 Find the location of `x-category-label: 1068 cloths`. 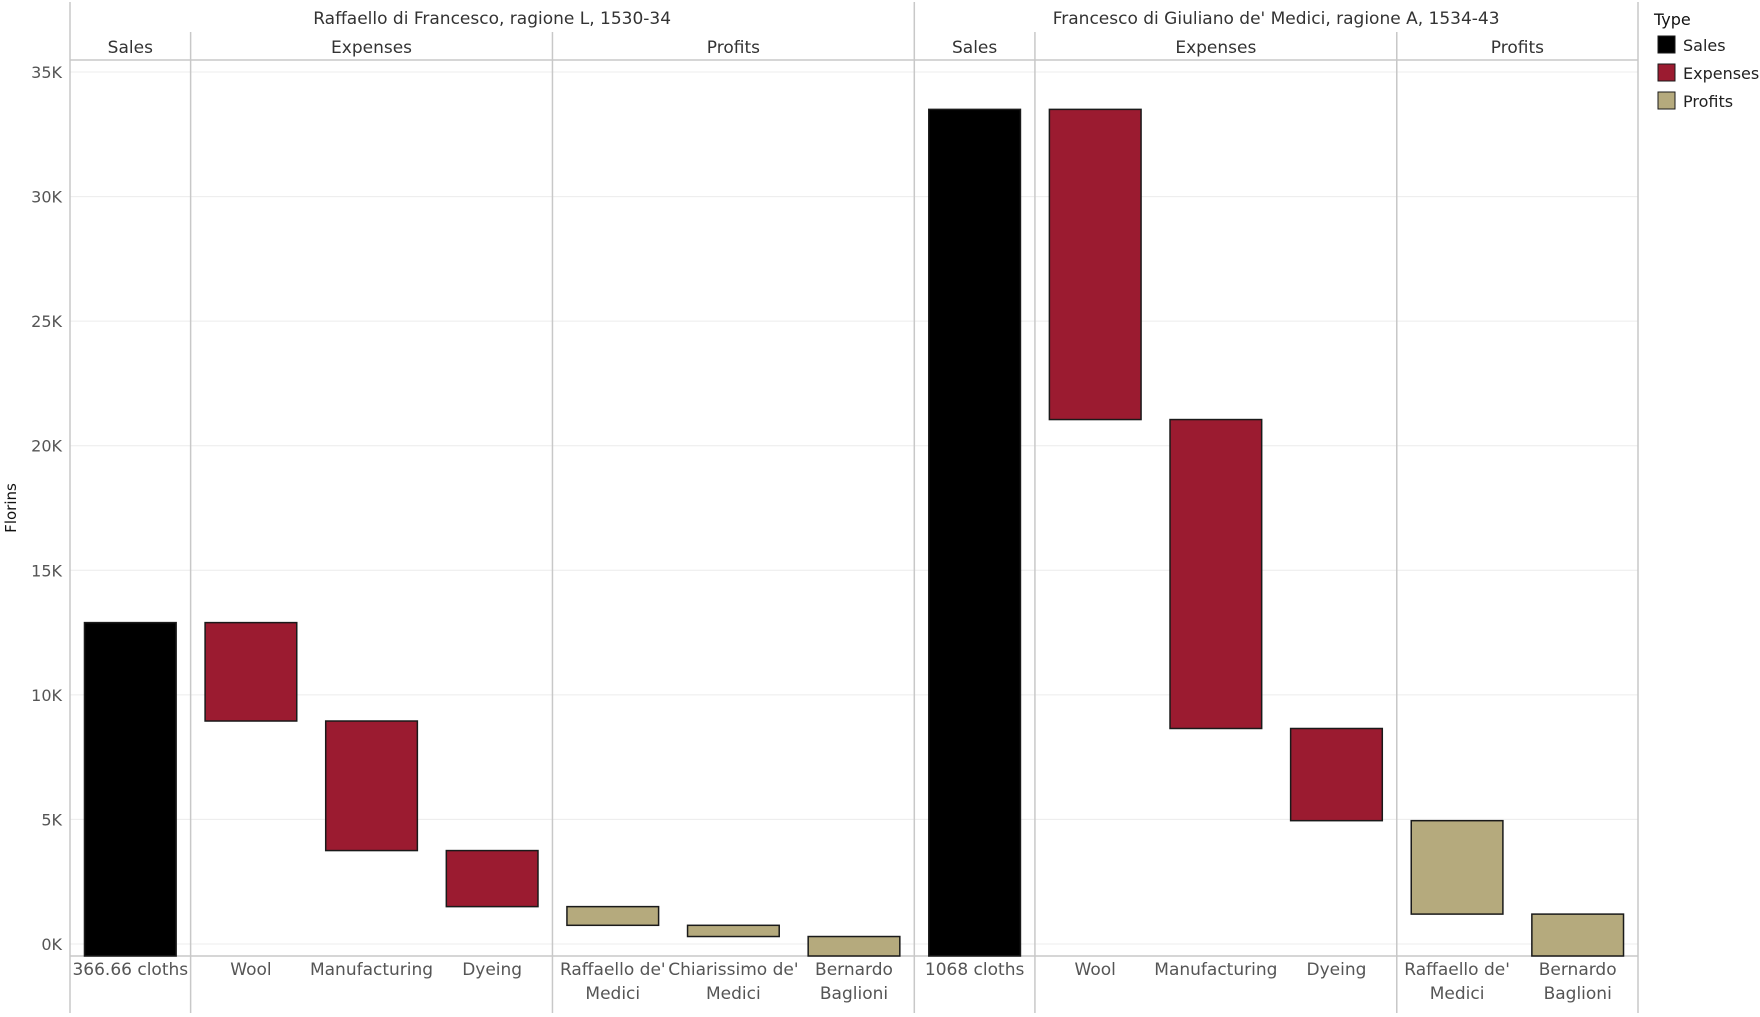

x-category-label: 1068 cloths is located at coordinates (975, 970).